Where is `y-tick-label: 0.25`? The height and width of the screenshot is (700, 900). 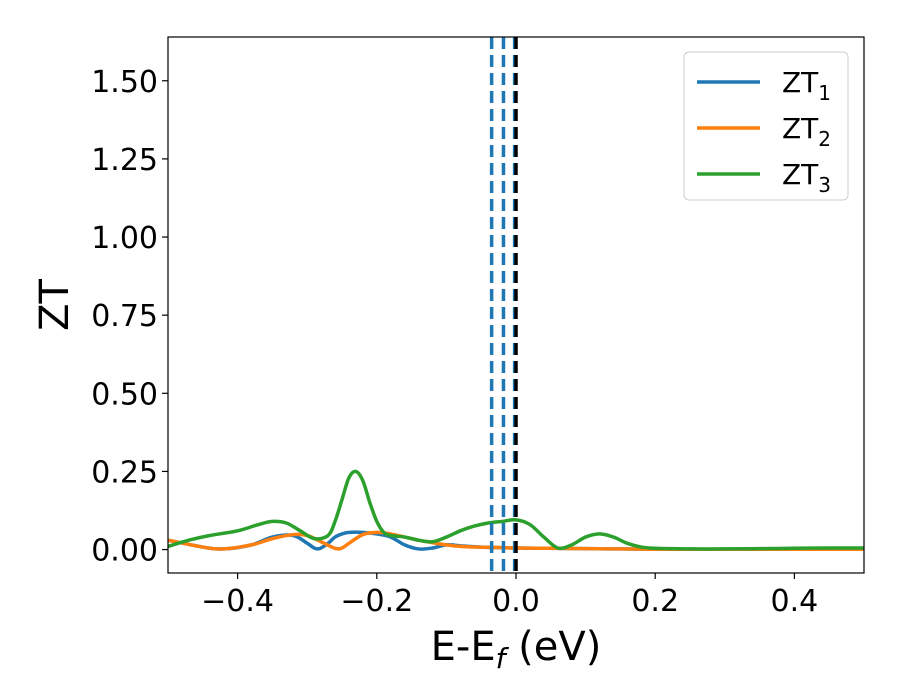
y-tick-label: 0.25 is located at coordinates (124, 472).